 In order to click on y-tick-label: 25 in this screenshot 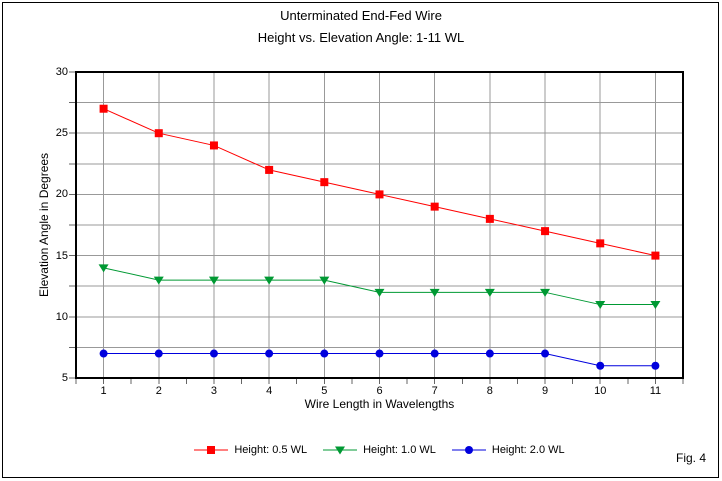, I will do `click(61, 133)`.